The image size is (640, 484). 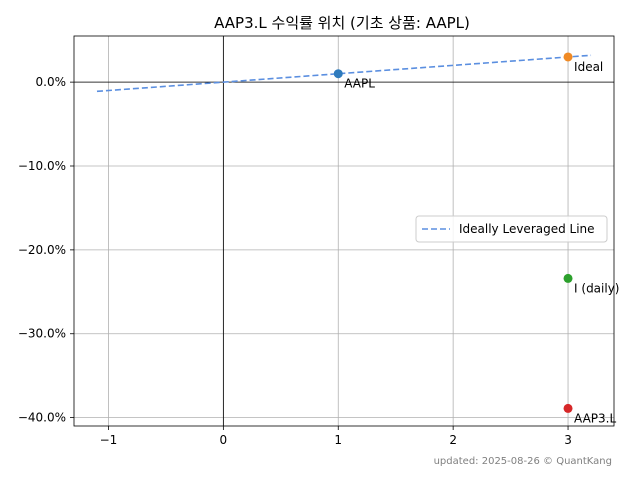 What do you see at coordinates (42, 334) in the screenshot?
I see `y-tick-label: −30.0%` at bounding box center [42, 334].